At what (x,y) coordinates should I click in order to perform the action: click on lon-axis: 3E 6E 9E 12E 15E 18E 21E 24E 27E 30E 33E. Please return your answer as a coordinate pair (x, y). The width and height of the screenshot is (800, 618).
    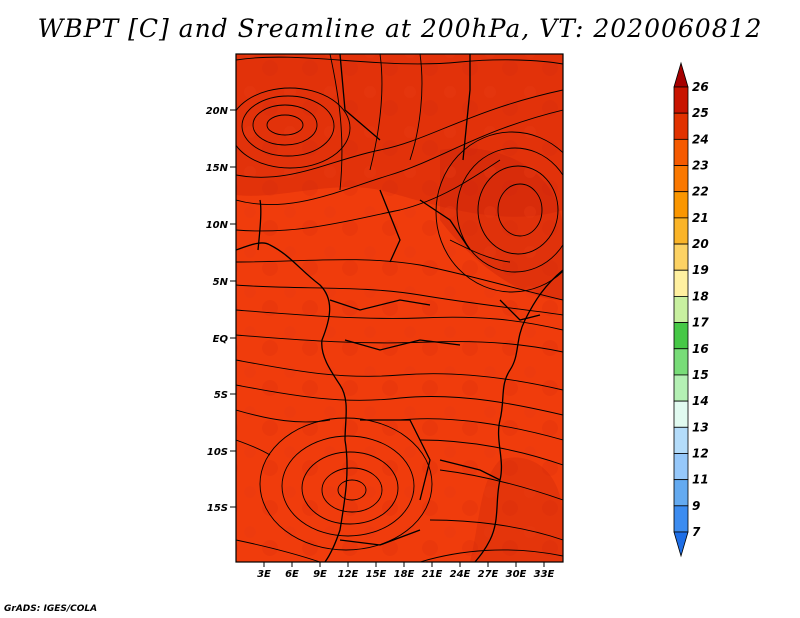
    Looking at the image, I should click on (406, 571).